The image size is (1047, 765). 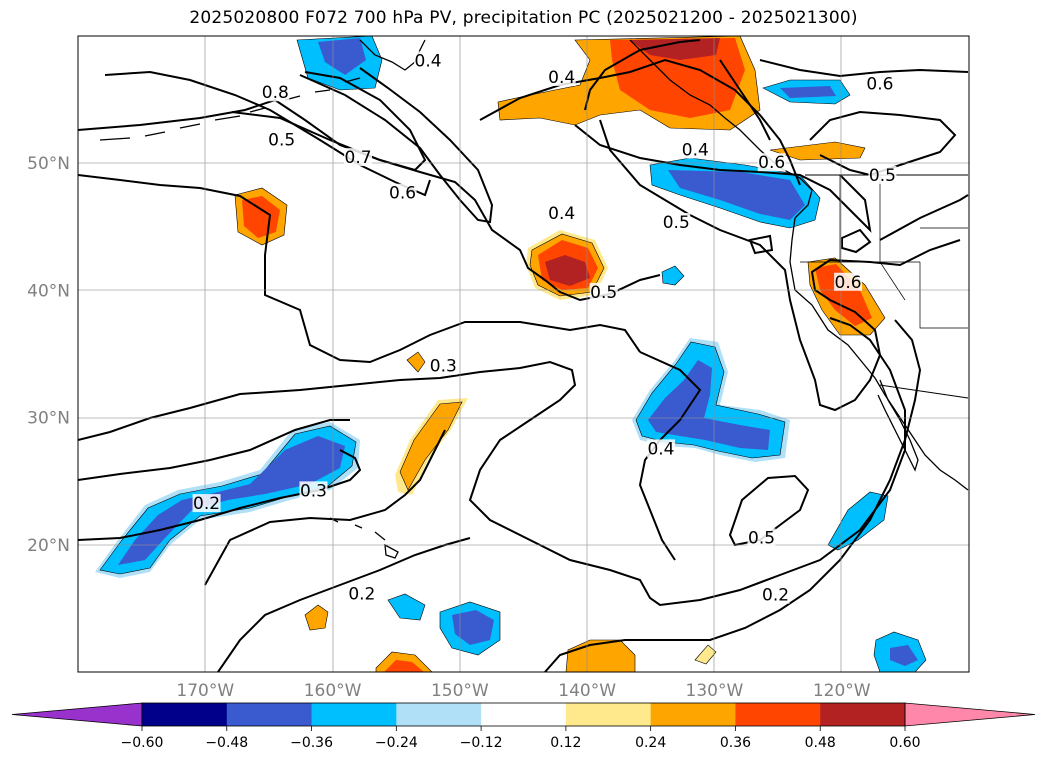 I want to click on colorbar-extend-high, so click(x=970, y=714).